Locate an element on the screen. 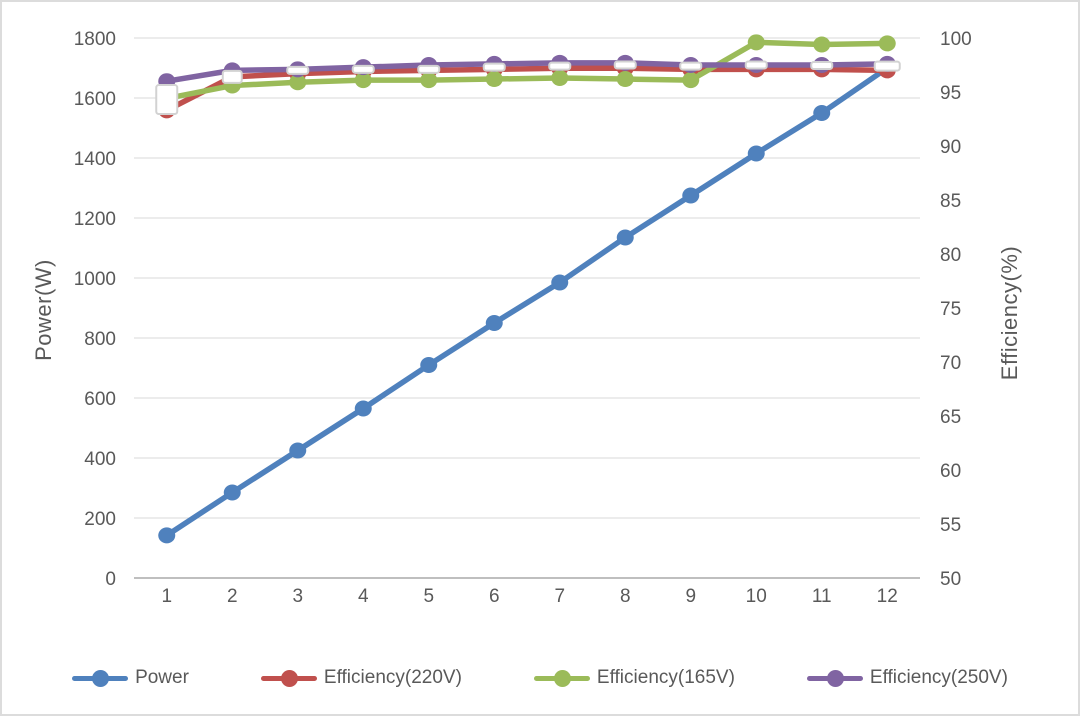 The height and width of the screenshot is (716, 1080). svg-text: 55 is located at coordinates (950, 525).